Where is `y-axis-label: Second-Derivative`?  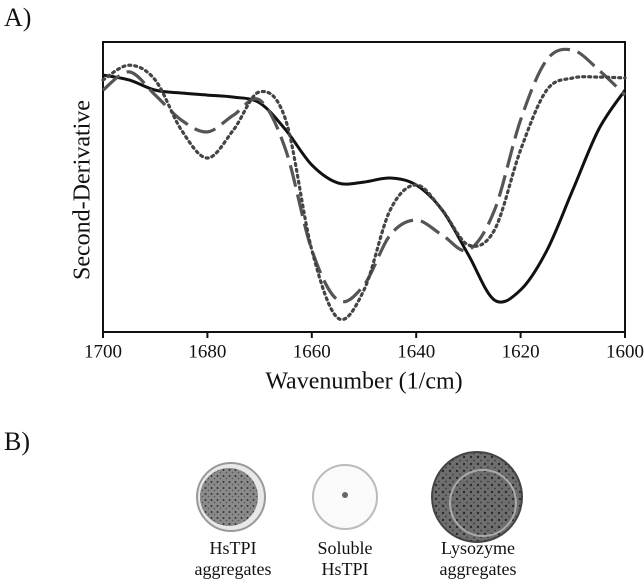
y-axis-label: Second-Derivative is located at coordinates (83, 190).